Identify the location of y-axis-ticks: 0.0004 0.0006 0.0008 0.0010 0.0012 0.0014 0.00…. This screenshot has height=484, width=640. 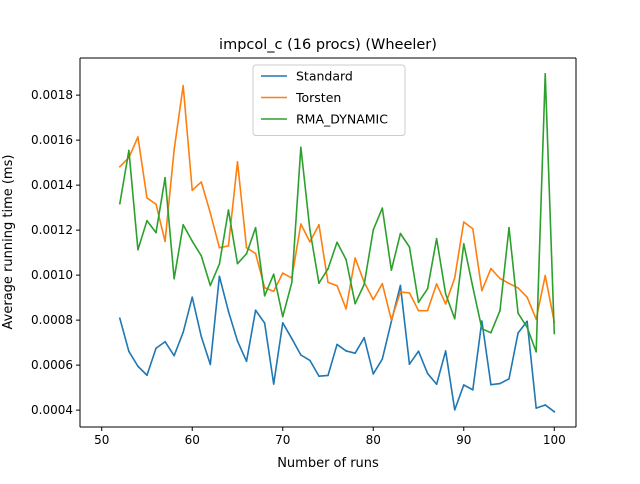
(55, 252).